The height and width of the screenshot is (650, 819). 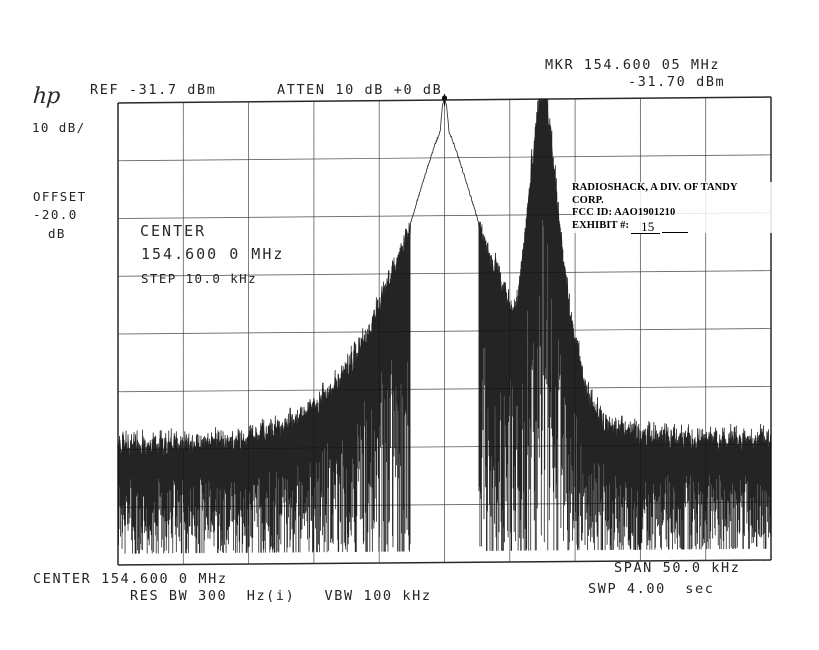 I want to click on footer-sweep-time: SWP 4.00 sec, so click(x=651, y=589).